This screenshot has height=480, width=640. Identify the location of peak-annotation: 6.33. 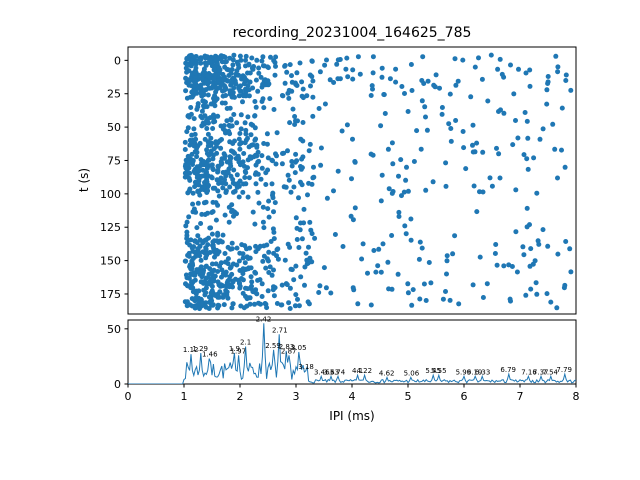
(483, 372).